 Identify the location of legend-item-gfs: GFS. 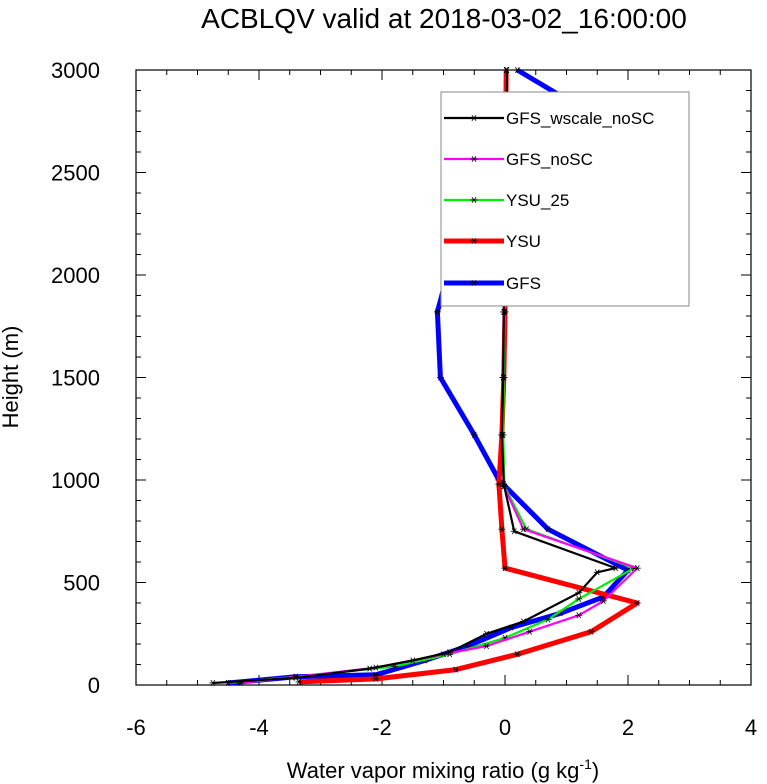
(492, 283).